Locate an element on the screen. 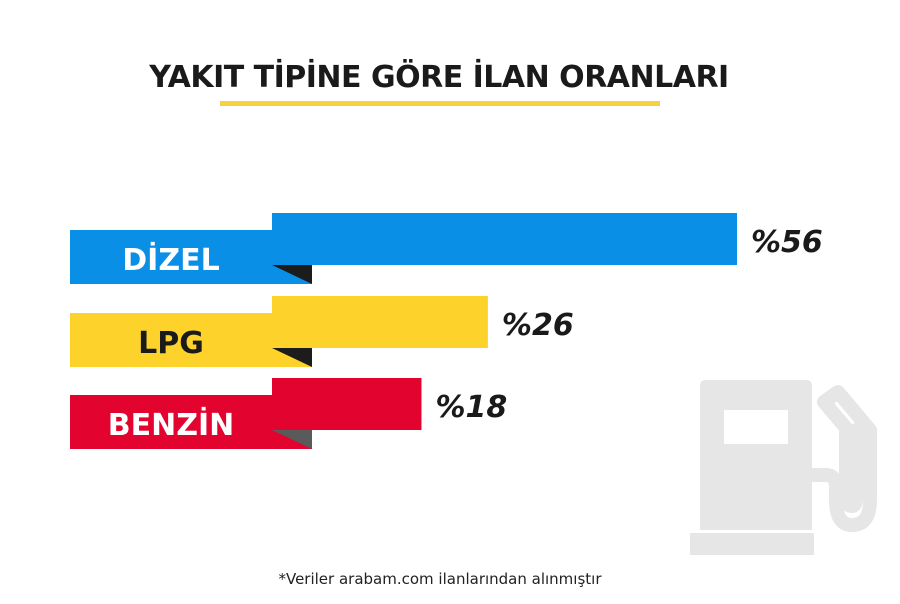 This screenshot has height=604, width=900. category-label-2: BENZİN is located at coordinates (171, 425).